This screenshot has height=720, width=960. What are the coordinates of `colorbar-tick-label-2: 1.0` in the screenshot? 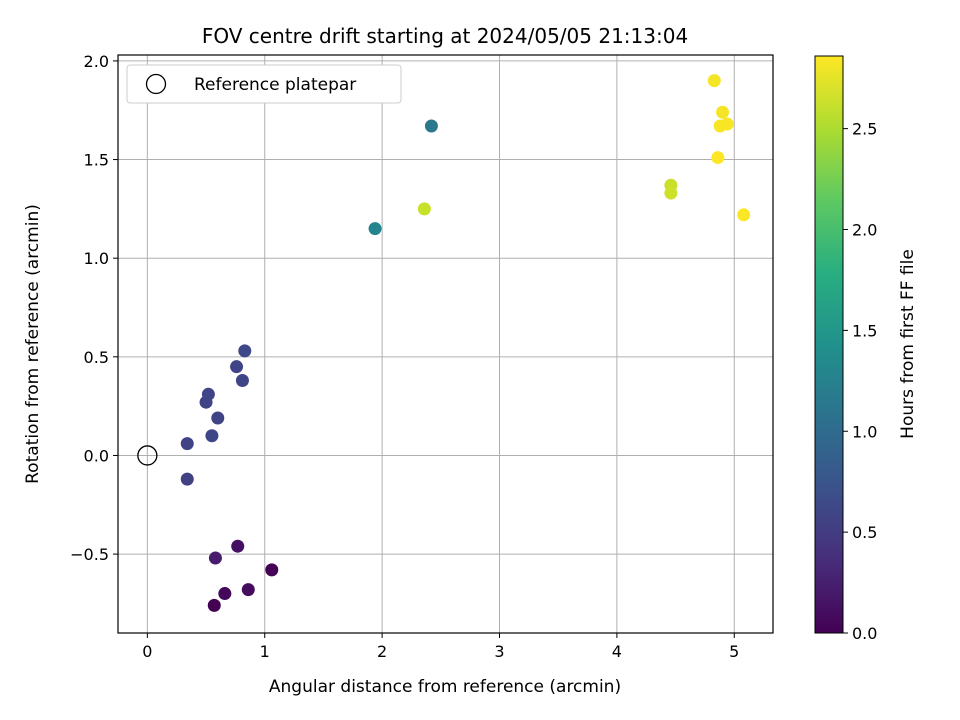 It's located at (864, 431).